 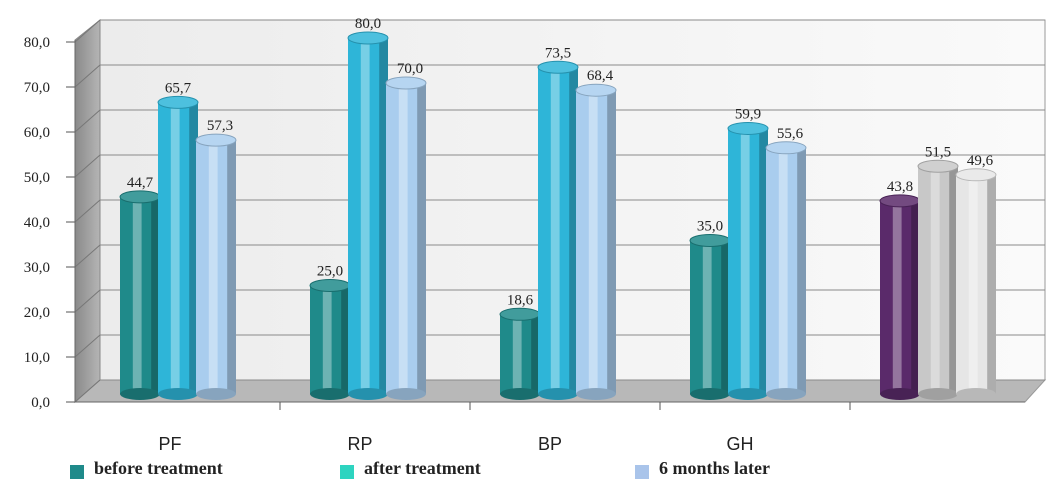 I want to click on data-label: 68,4, so click(x=600, y=76).